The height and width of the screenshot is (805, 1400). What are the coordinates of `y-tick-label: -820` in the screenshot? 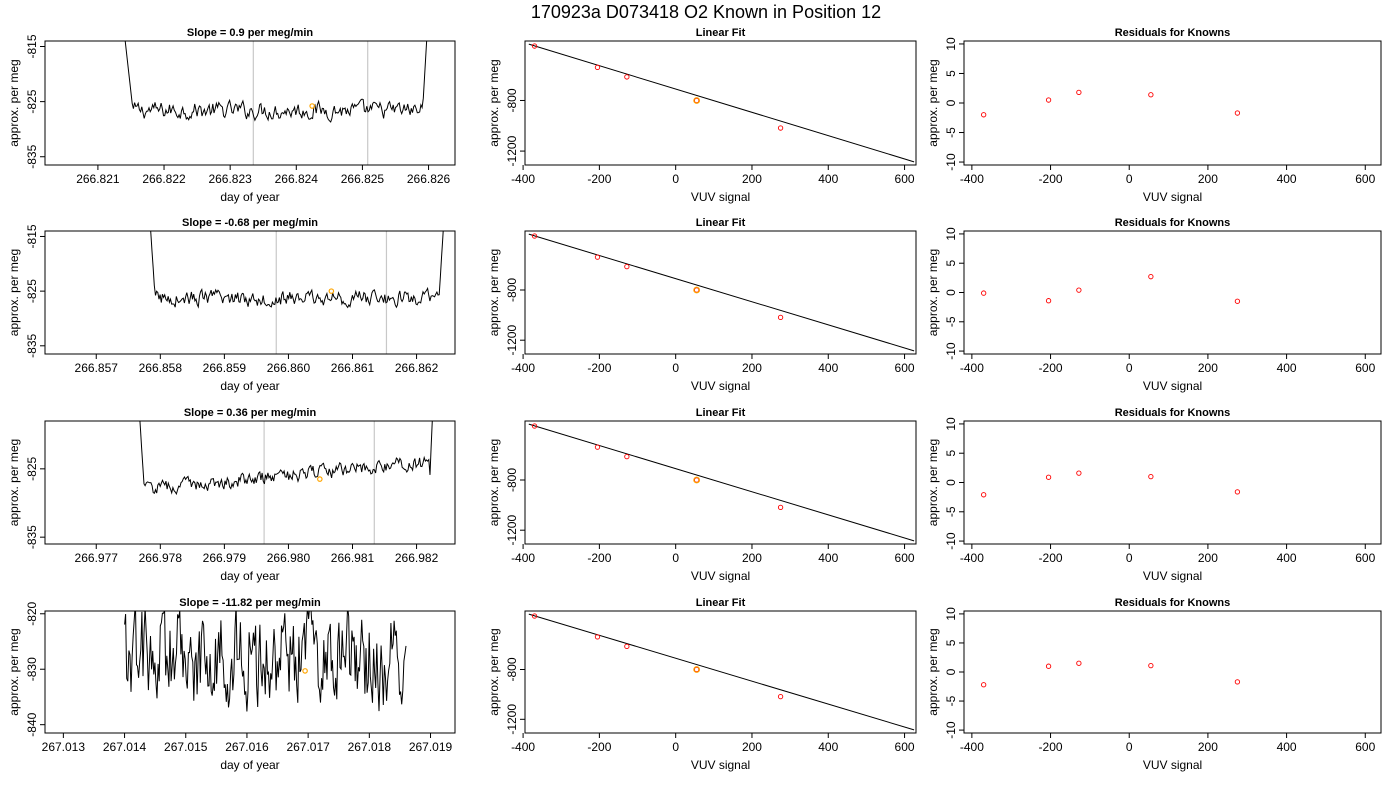 It's located at (32, 613).